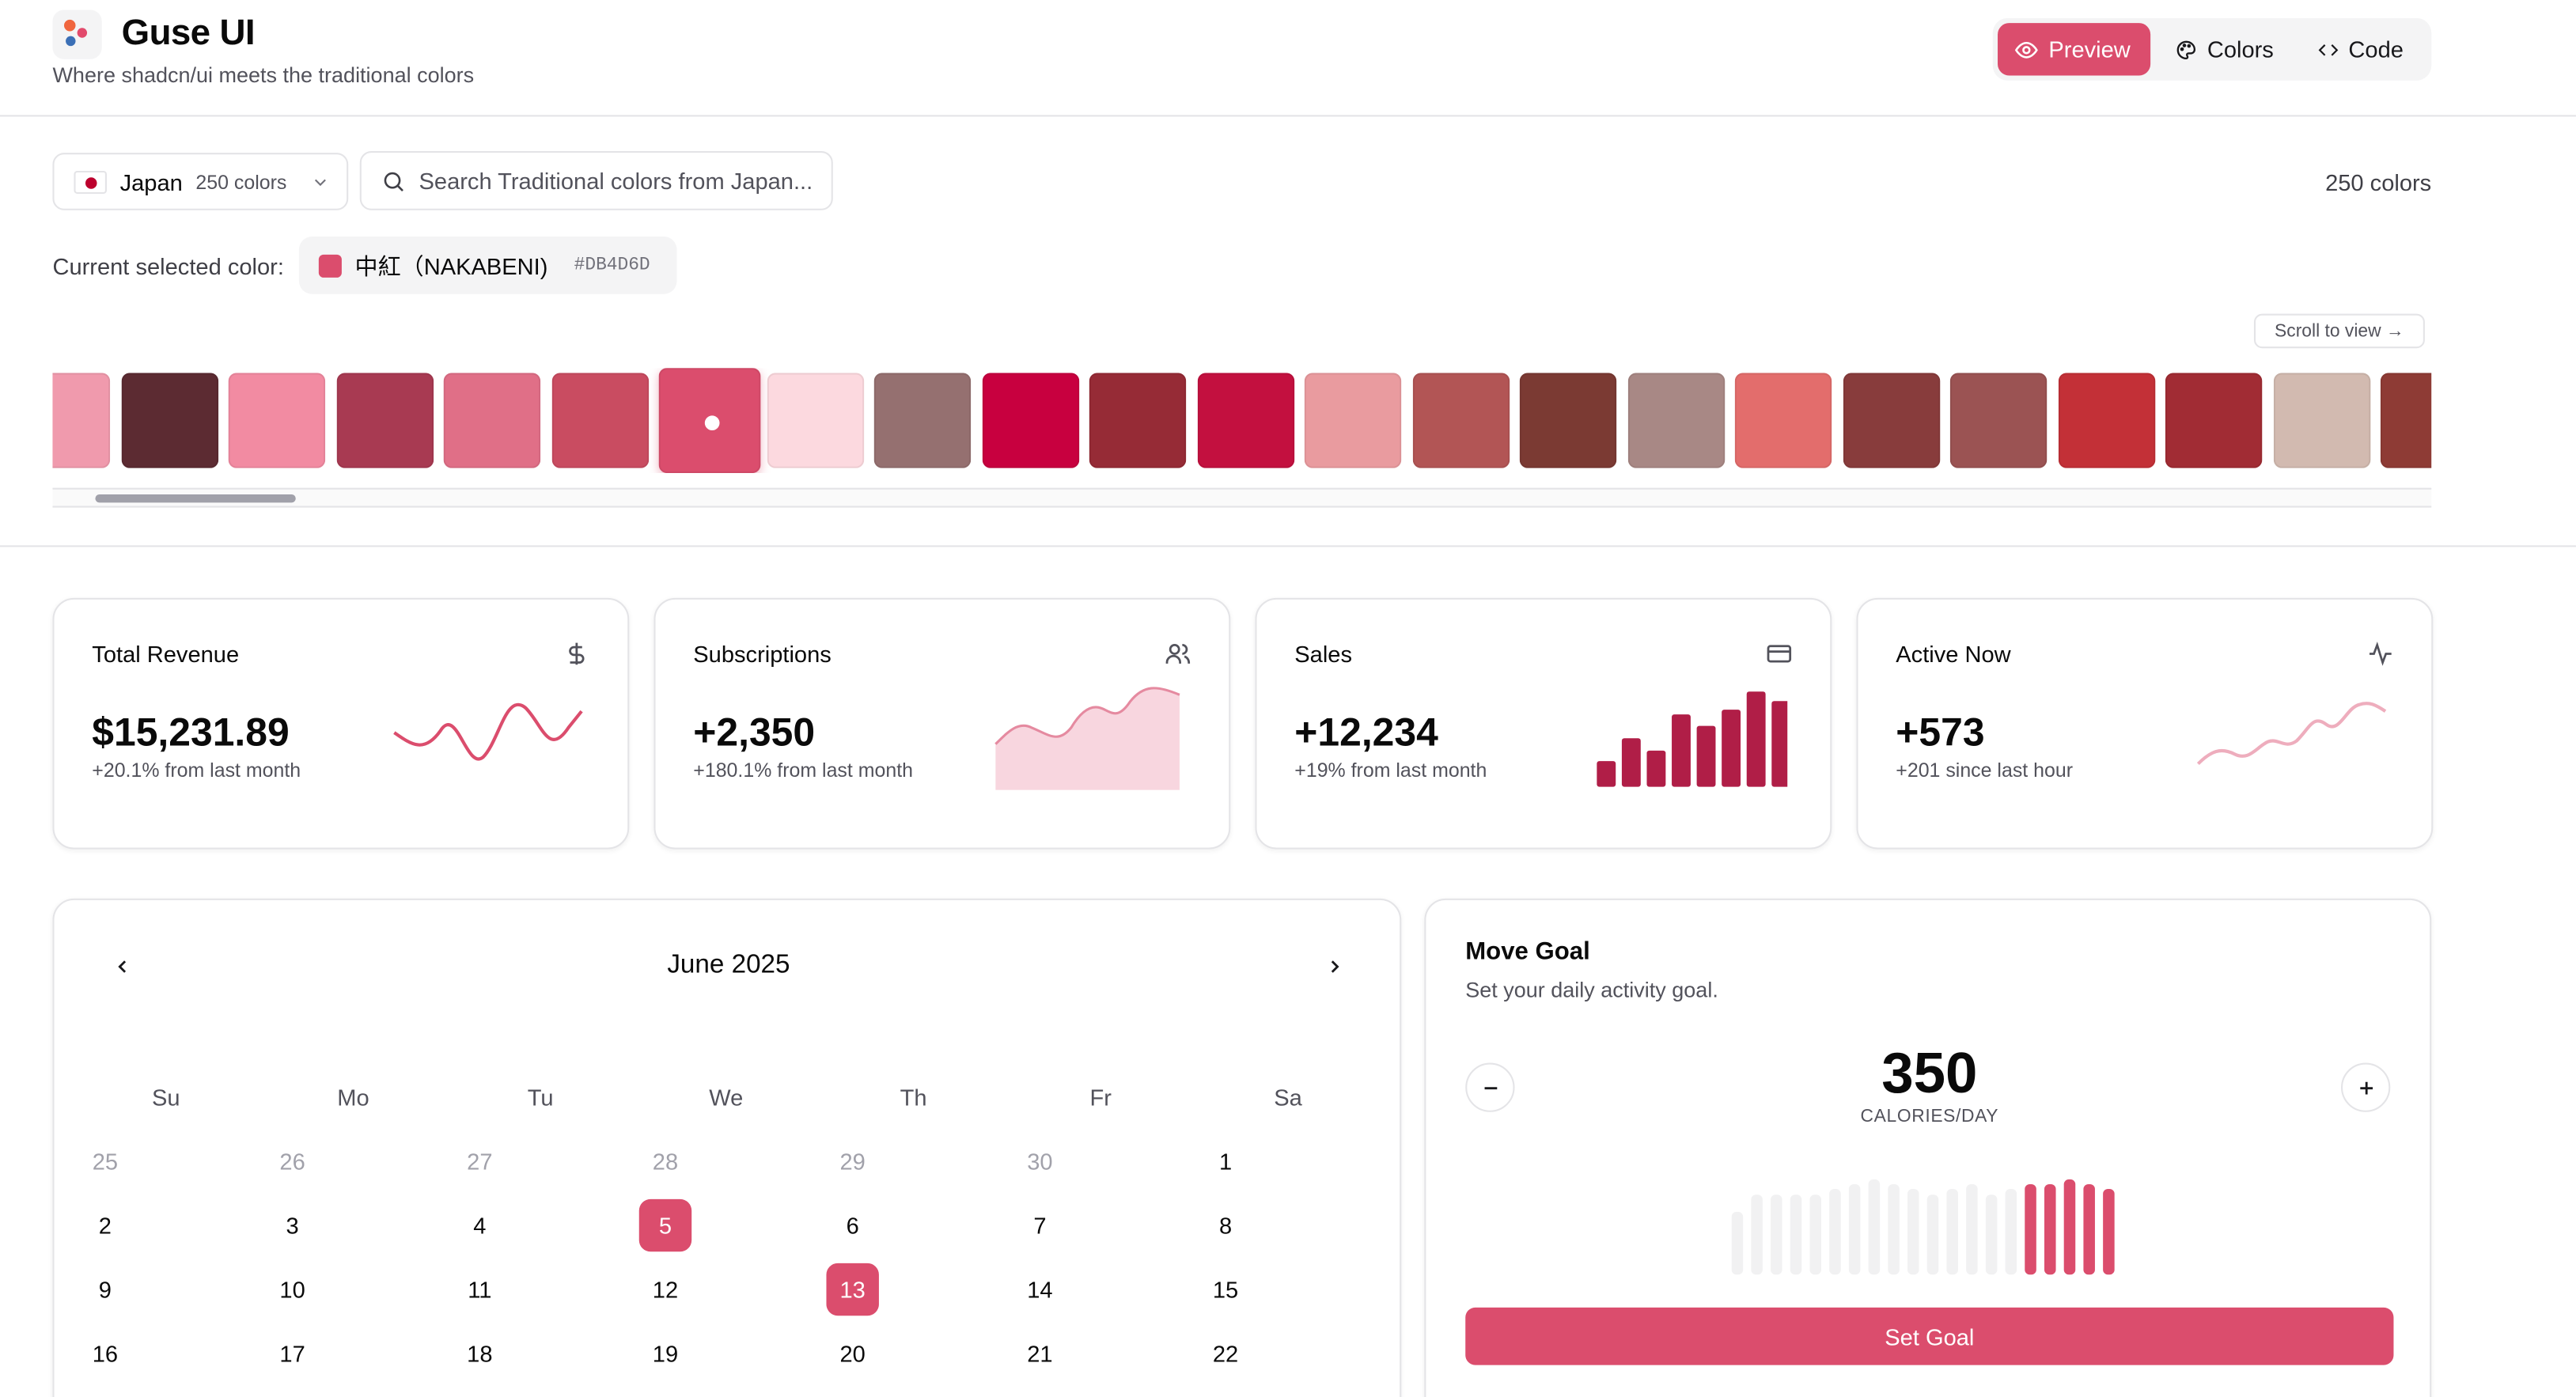  I want to click on calendar-day: 6, so click(852, 1225).